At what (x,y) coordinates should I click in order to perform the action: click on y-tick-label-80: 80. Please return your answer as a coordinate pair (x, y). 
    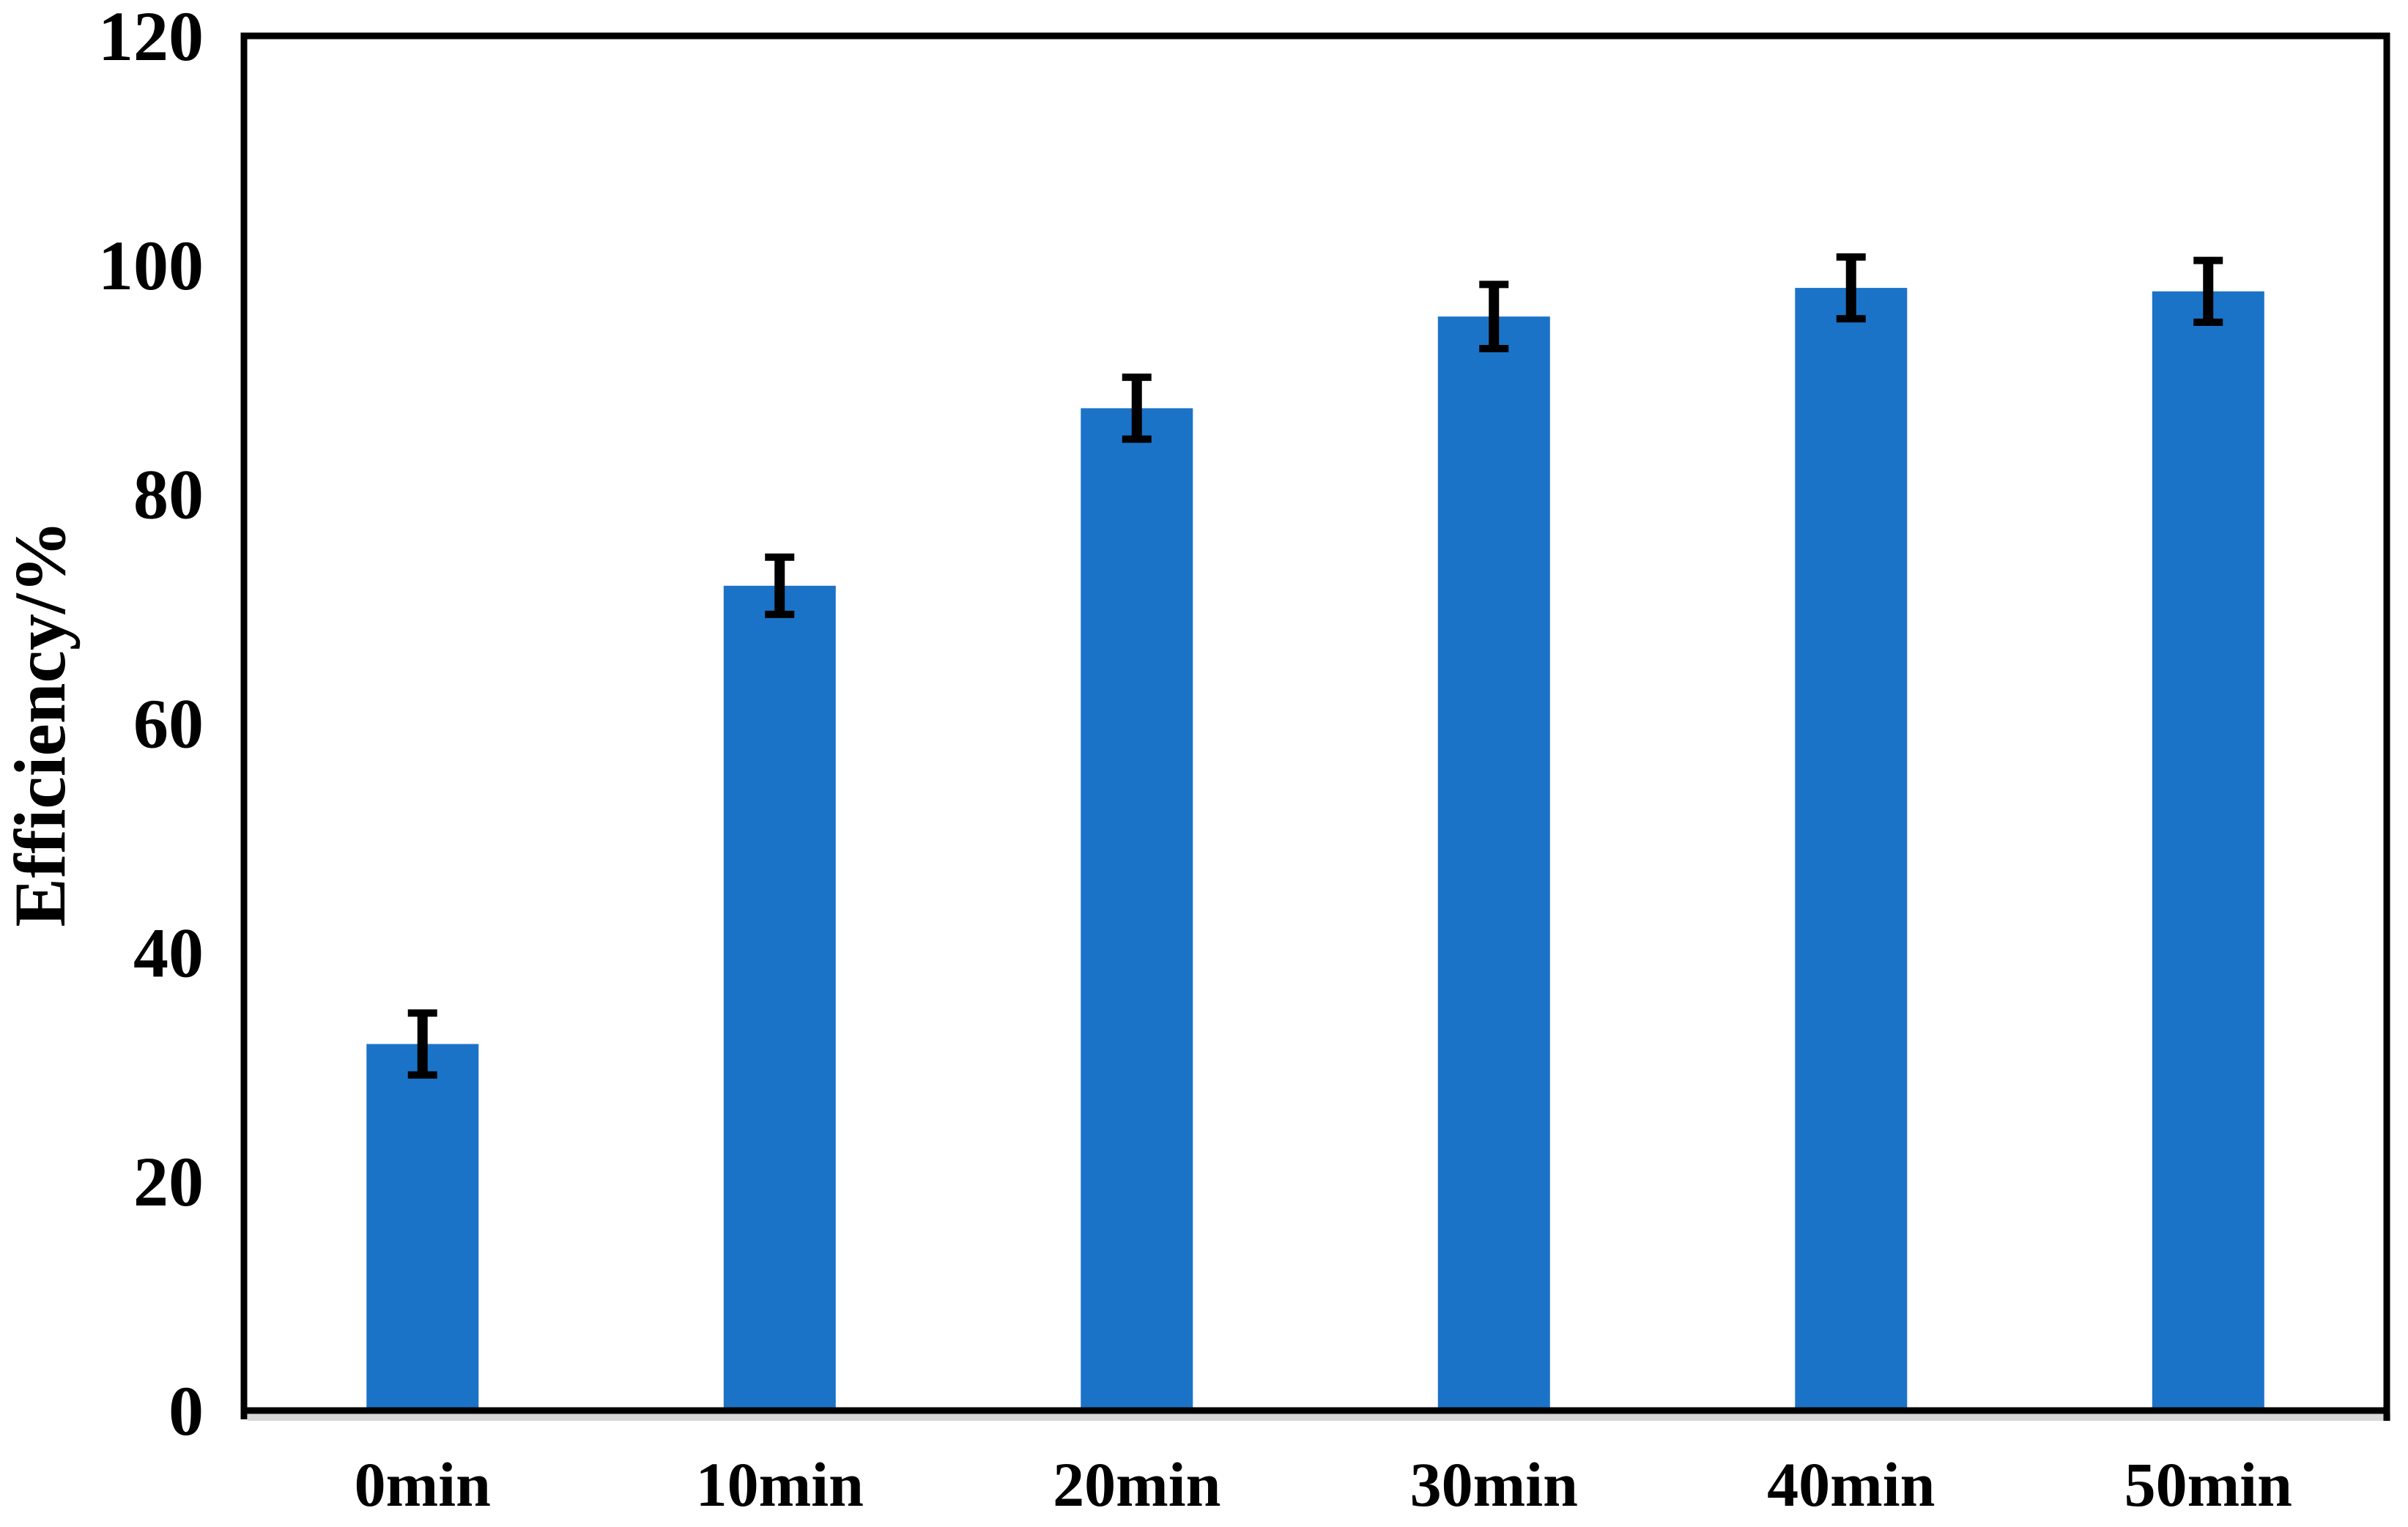
    Looking at the image, I should click on (168, 495).